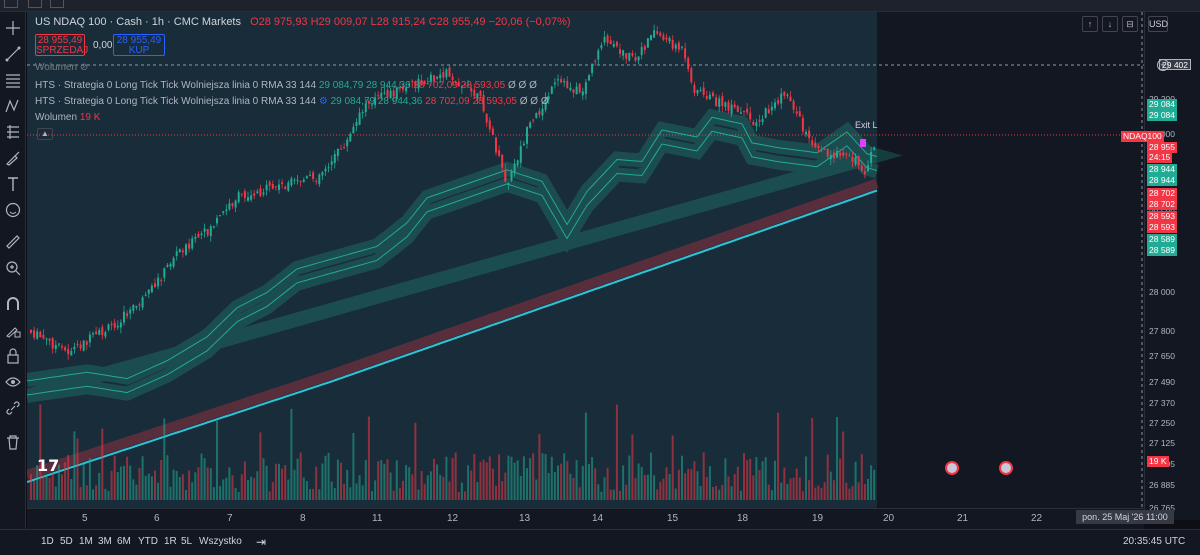 The height and width of the screenshot is (555, 1200). I want to click on forecast-icon, so click(13, 132).